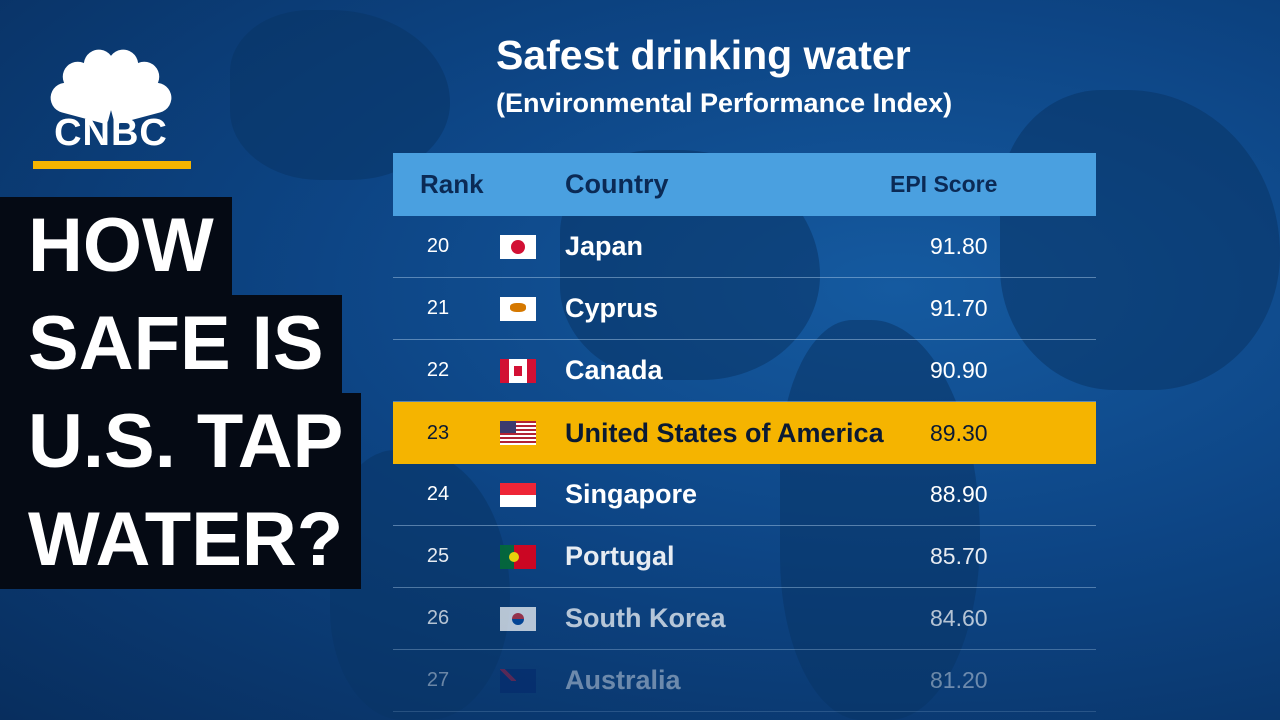 Image resolution: width=1280 pixels, height=720 pixels. What do you see at coordinates (744, 309) in the screenshot?
I see `table-row: 21 Cyprus 91.70` at bounding box center [744, 309].